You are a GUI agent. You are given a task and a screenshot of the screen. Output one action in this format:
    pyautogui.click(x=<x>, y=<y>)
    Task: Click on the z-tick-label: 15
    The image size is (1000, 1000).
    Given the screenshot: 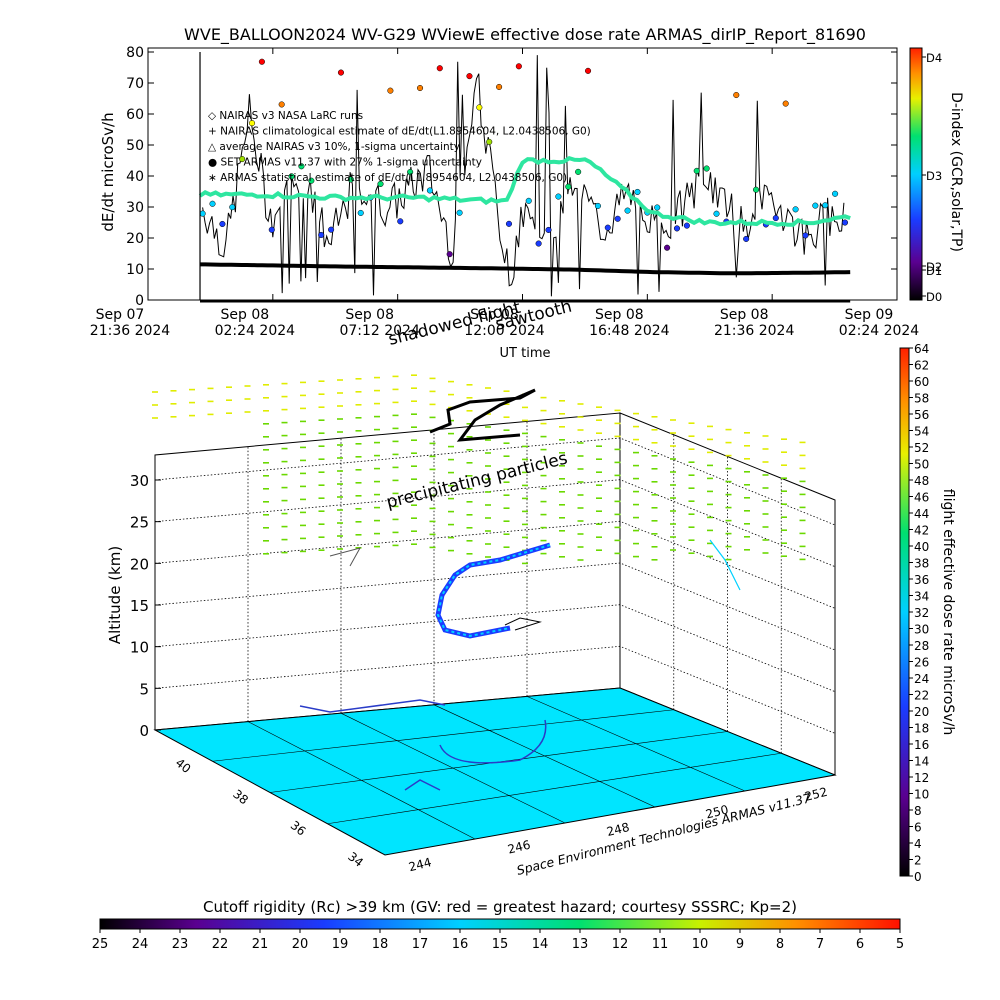 What is the action you would take?
    pyautogui.click(x=139, y=606)
    